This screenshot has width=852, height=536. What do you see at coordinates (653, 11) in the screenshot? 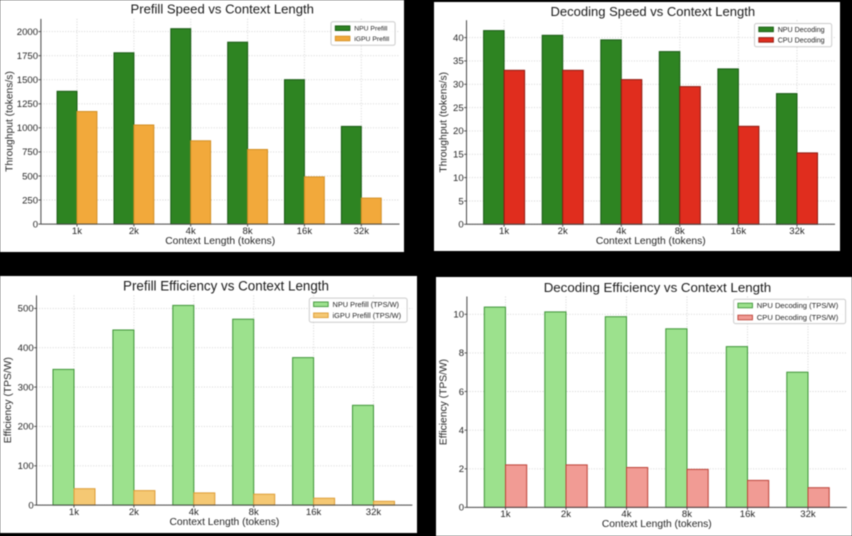
I see `svg-text:Decoding Speed vs Context Leng: Decoding Speed vs Context Length` at bounding box center [653, 11].